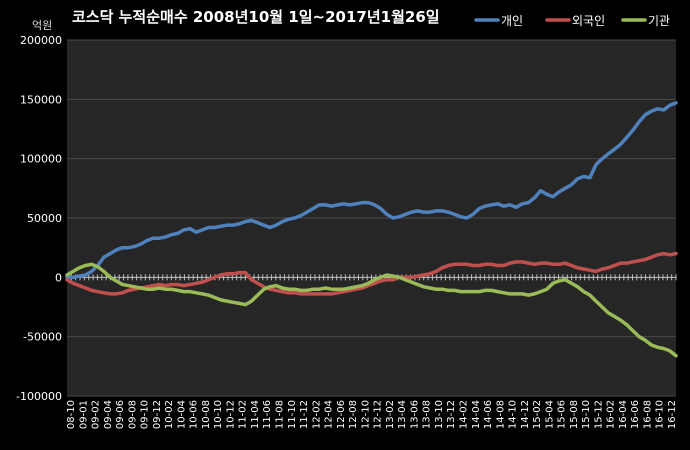 This screenshot has height=450, width=690. I want to click on x-tick-label: 10-06, so click(194, 414).